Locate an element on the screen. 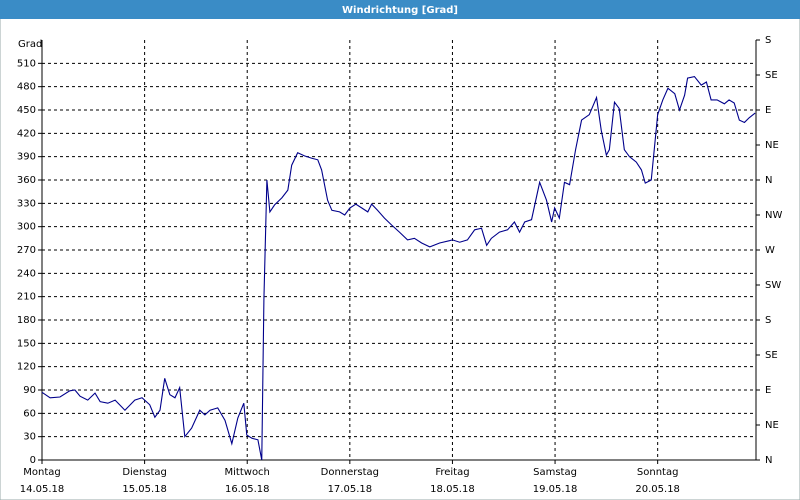 This screenshot has height=500, width=800. x-tick-date: 19.05.18 is located at coordinates (555, 489).